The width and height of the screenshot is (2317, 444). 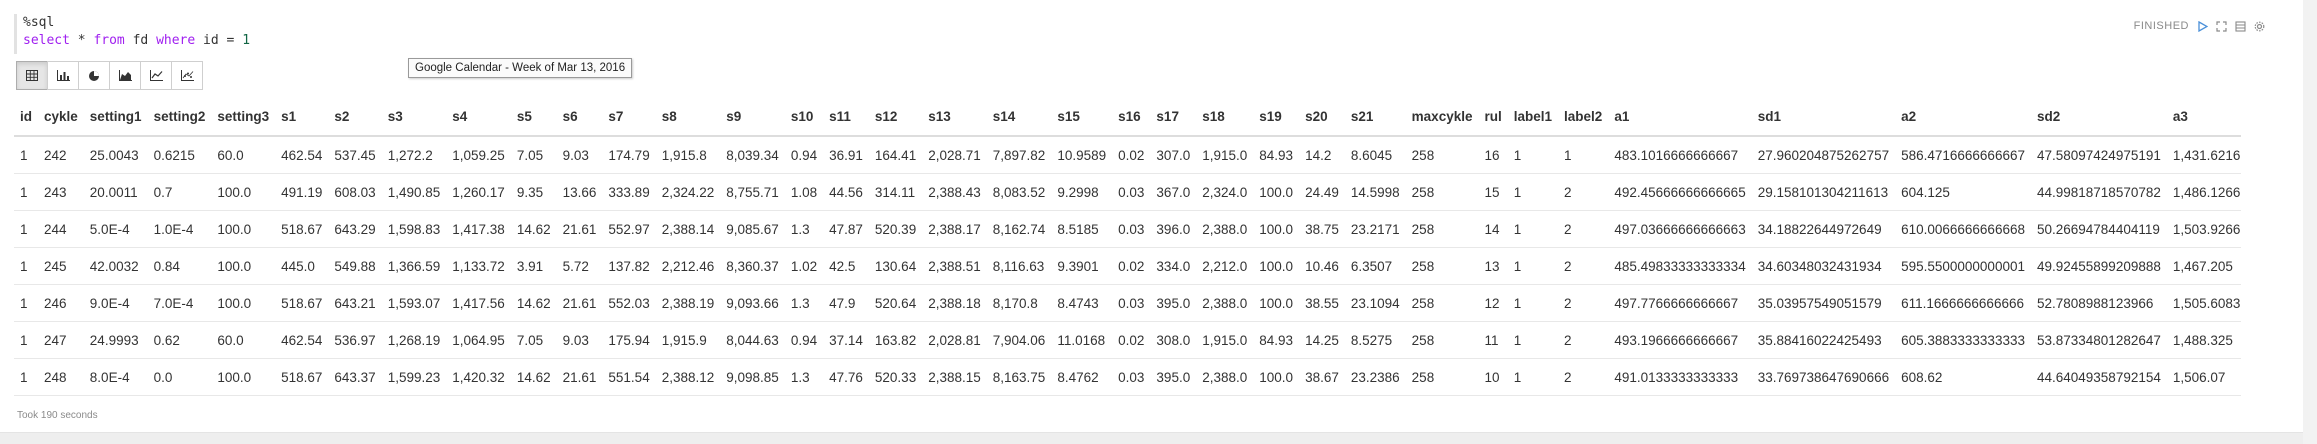 What do you see at coordinates (1322, 229) in the screenshot?
I see `table-cell: 38.75` at bounding box center [1322, 229].